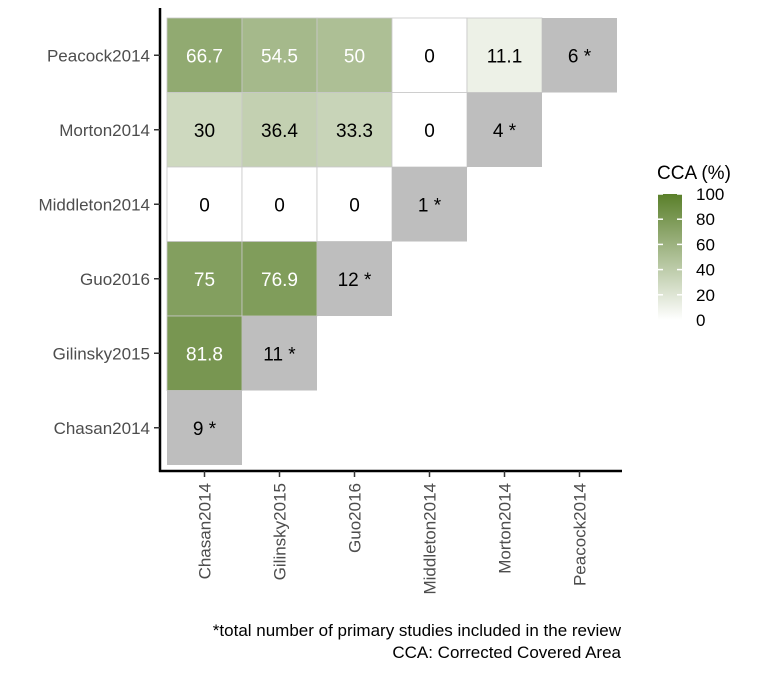 Image resolution: width=767 pixels, height=685 pixels. I want to click on y-tick-label: Morton2014, so click(104, 130).